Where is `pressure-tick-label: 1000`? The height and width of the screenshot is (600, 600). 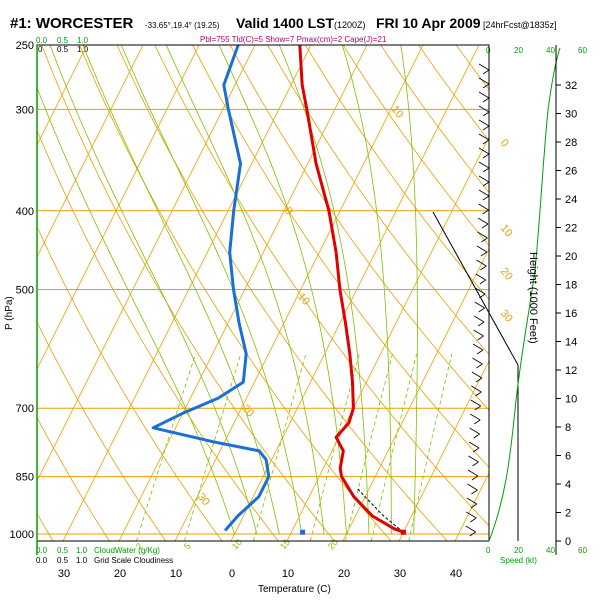 pressure-tick-label: 1000 is located at coordinates (22, 535).